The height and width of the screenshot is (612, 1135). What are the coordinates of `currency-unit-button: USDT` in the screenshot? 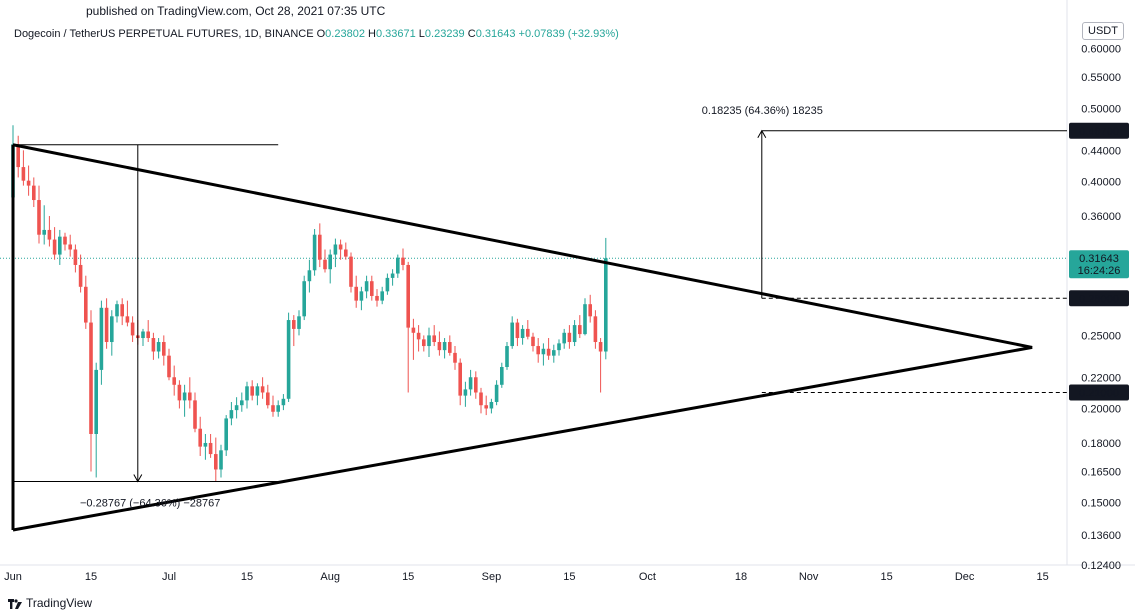 It's located at (1103, 31).